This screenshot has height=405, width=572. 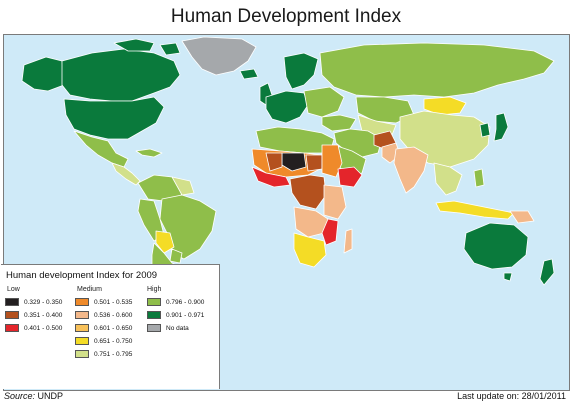 I want to click on last-update-note: Last update on: 28/01/2011, so click(x=511, y=396).